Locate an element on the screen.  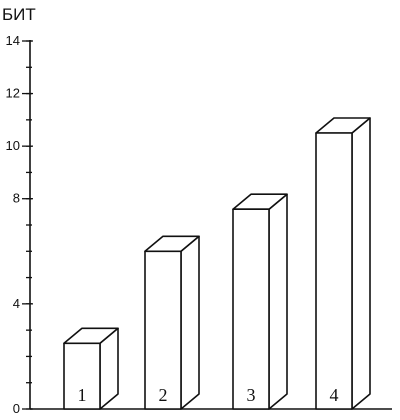
bar-1: 1 is located at coordinates (91, 368).